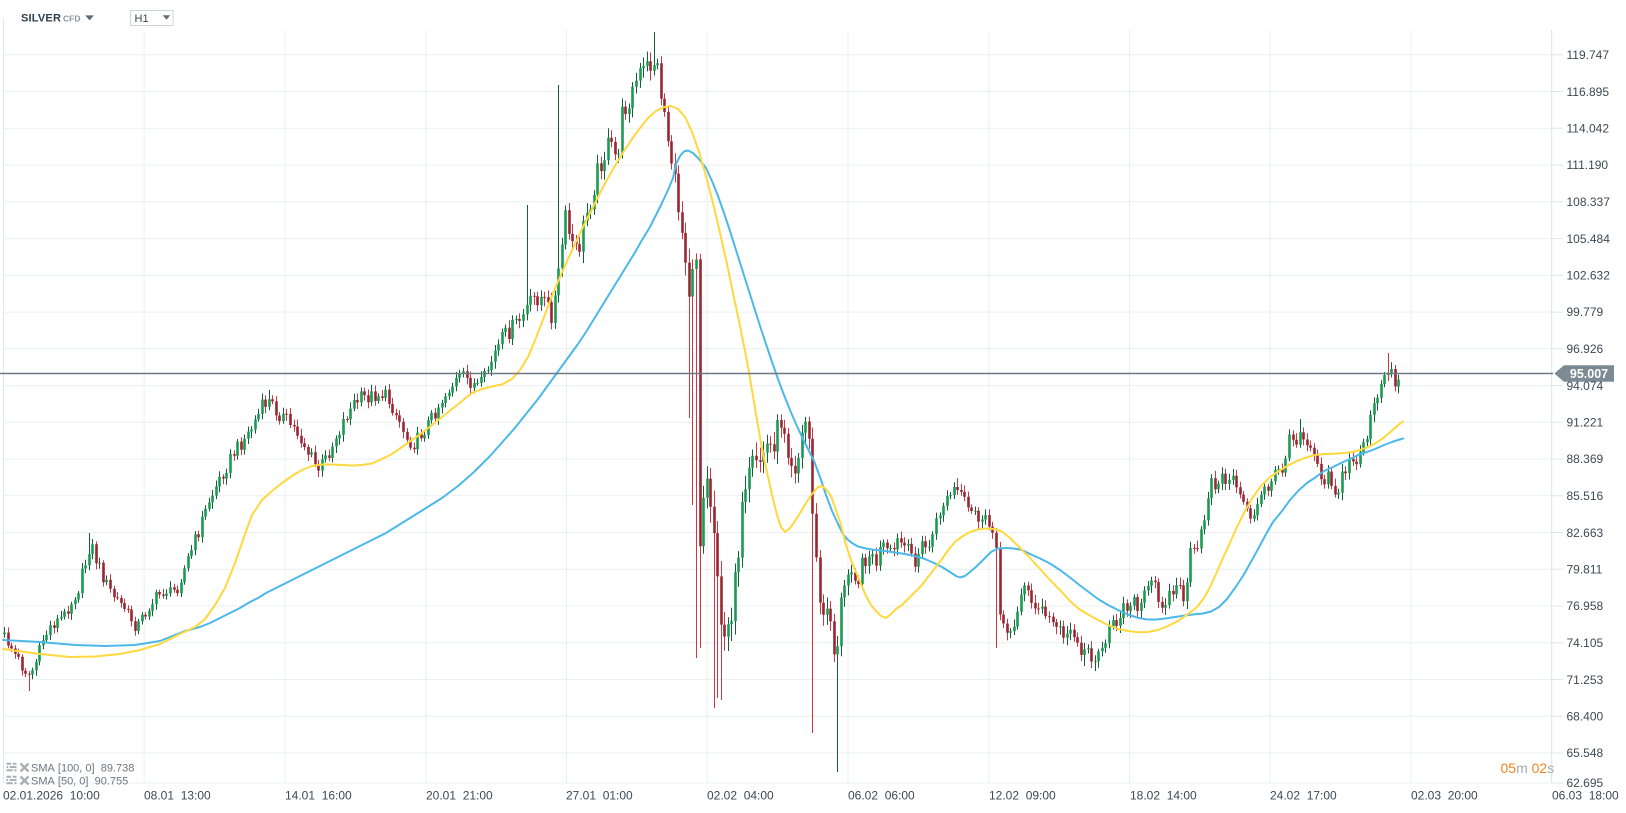 The height and width of the screenshot is (813, 1626). I want to click on svg-text: H1, so click(142, 19).